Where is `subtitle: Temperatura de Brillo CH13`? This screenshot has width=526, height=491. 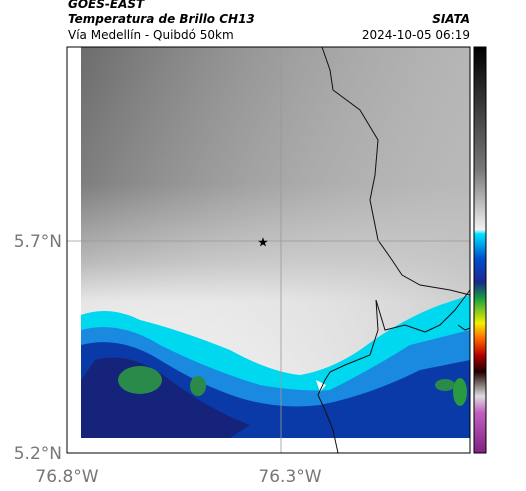 subtitle: Temperatura de Brillo CH13 is located at coordinates (161, 19).